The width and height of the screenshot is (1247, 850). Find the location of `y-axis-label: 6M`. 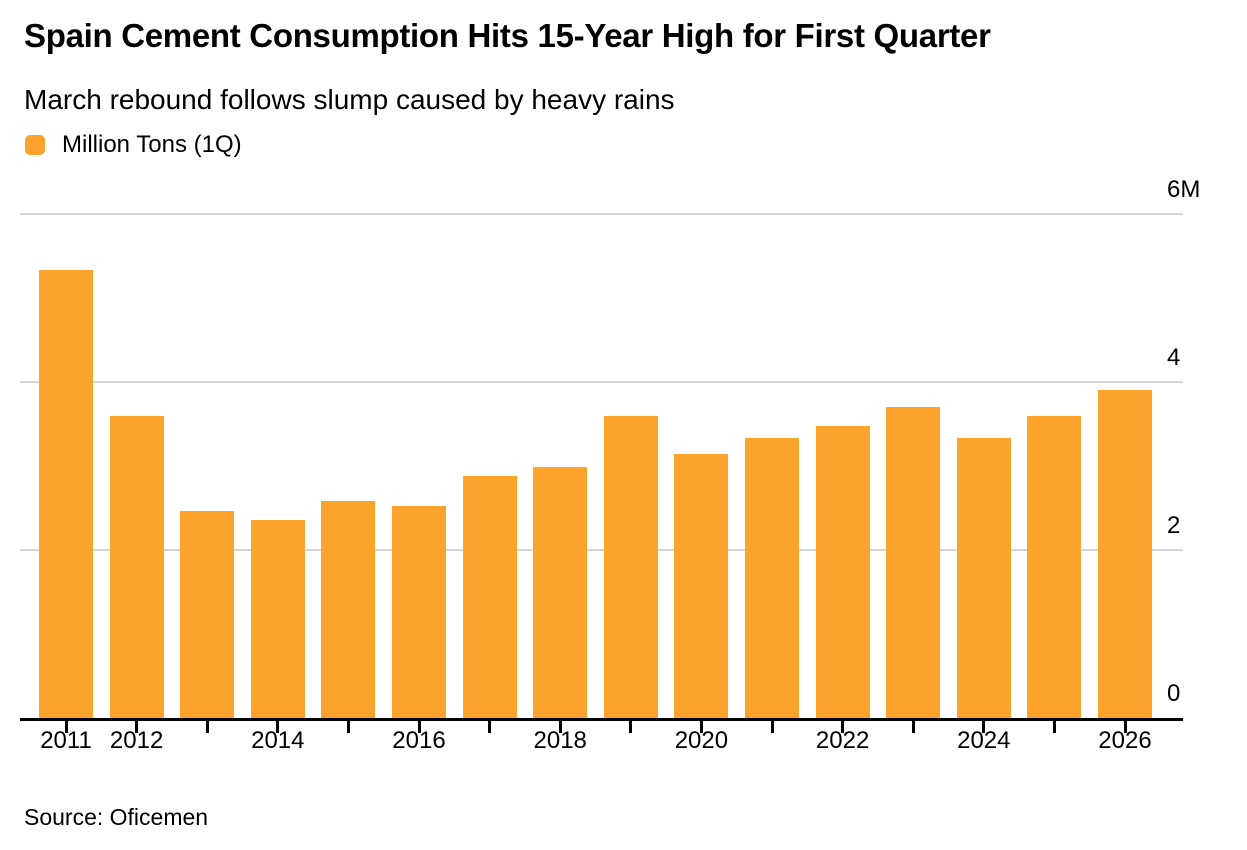

y-axis-label: 6M is located at coordinates (1184, 189).